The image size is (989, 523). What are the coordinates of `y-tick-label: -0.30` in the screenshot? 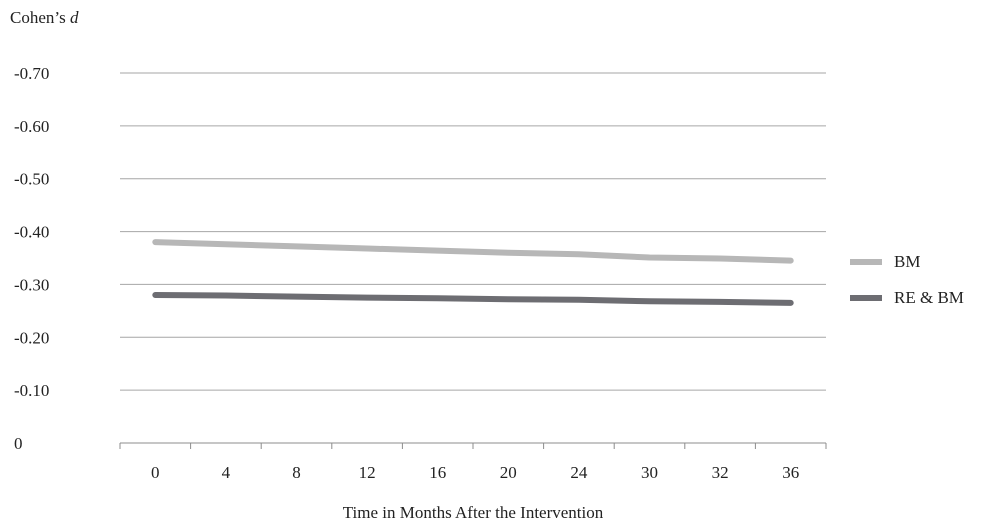 It's located at (31, 284).